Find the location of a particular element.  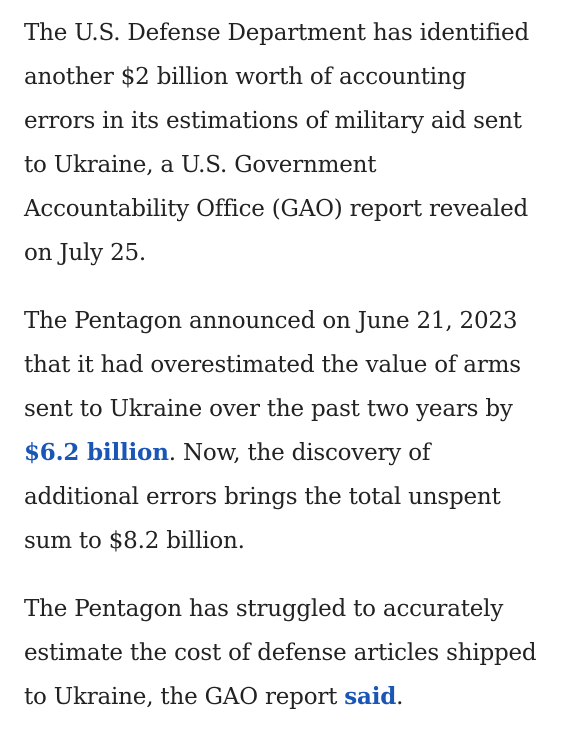

said-link: said is located at coordinates (370, 696).